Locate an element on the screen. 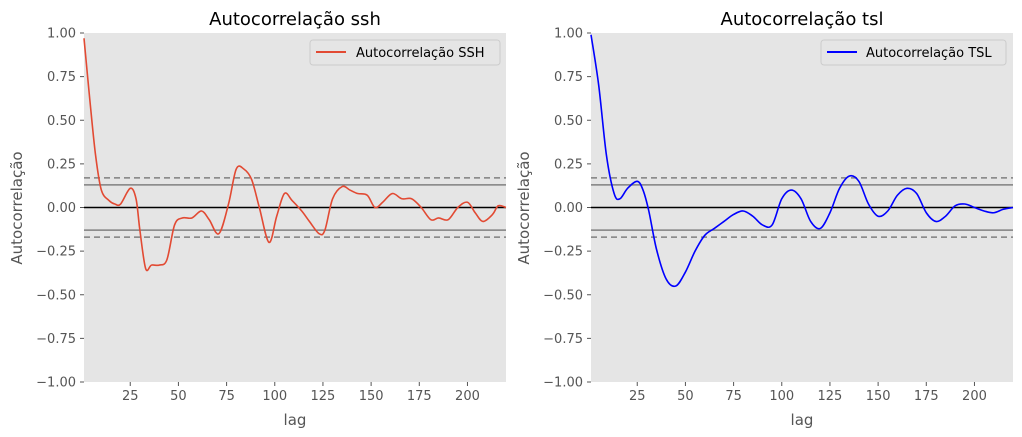 Image resolution: width=1022 pixels, height=437 pixels. legend-label: Autocorrelação TSL is located at coordinates (929, 53).